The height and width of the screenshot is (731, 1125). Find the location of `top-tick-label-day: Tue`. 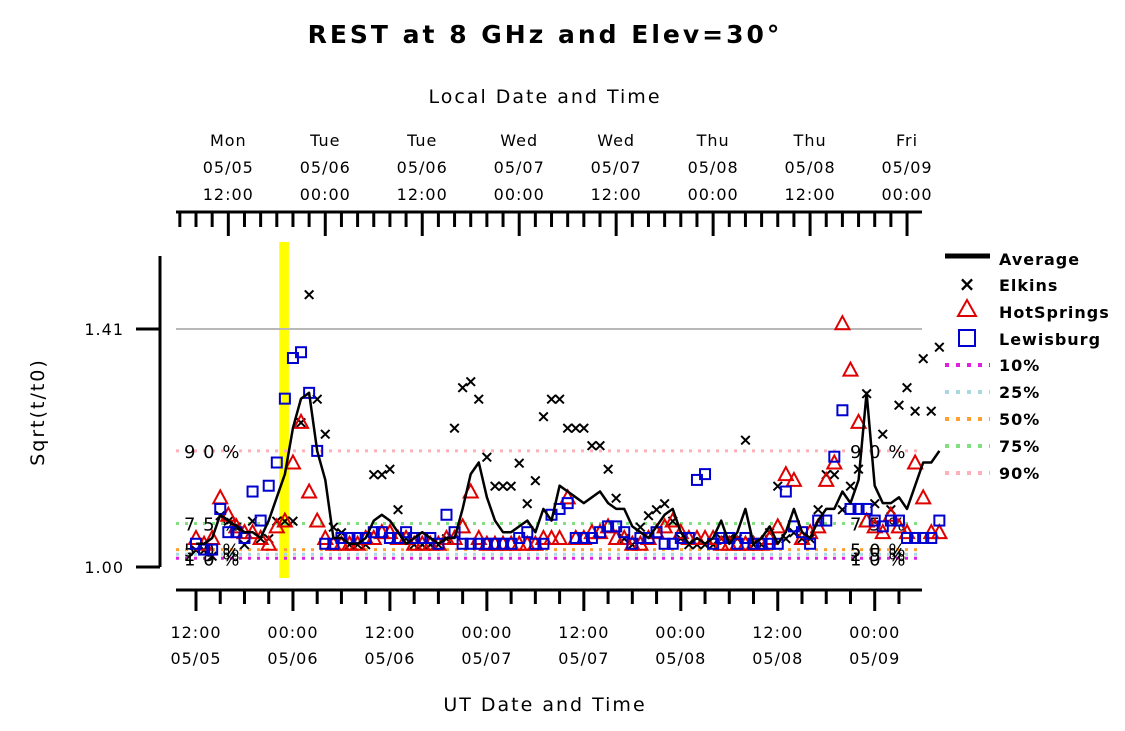

top-tick-label-day: Tue is located at coordinates (324, 140).